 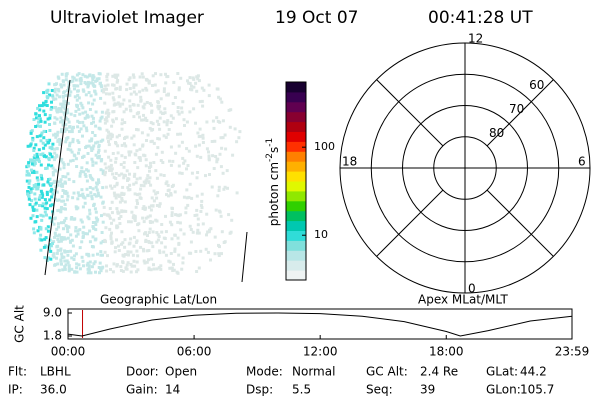 What do you see at coordinates (320, 324) in the screenshot?
I see `altitude-curve` at bounding box center [320, 324].